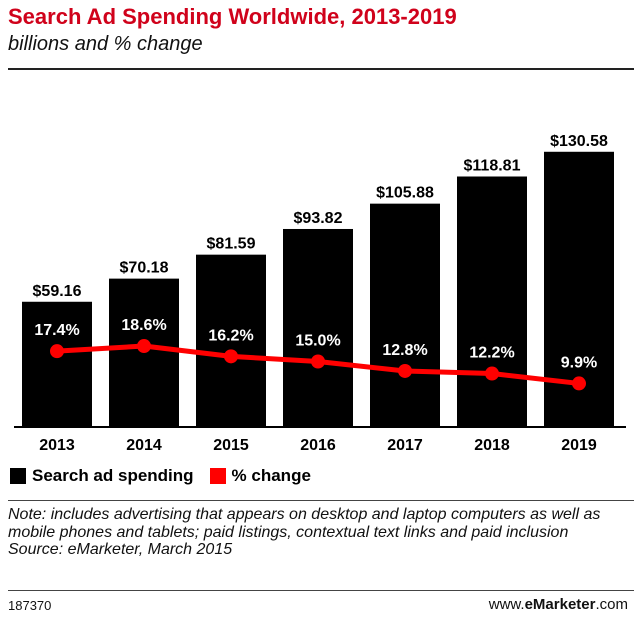  Describe the element at coordinates (57, 291) in the screenshot. I see `bar-label-2013: $59.16` at that location.